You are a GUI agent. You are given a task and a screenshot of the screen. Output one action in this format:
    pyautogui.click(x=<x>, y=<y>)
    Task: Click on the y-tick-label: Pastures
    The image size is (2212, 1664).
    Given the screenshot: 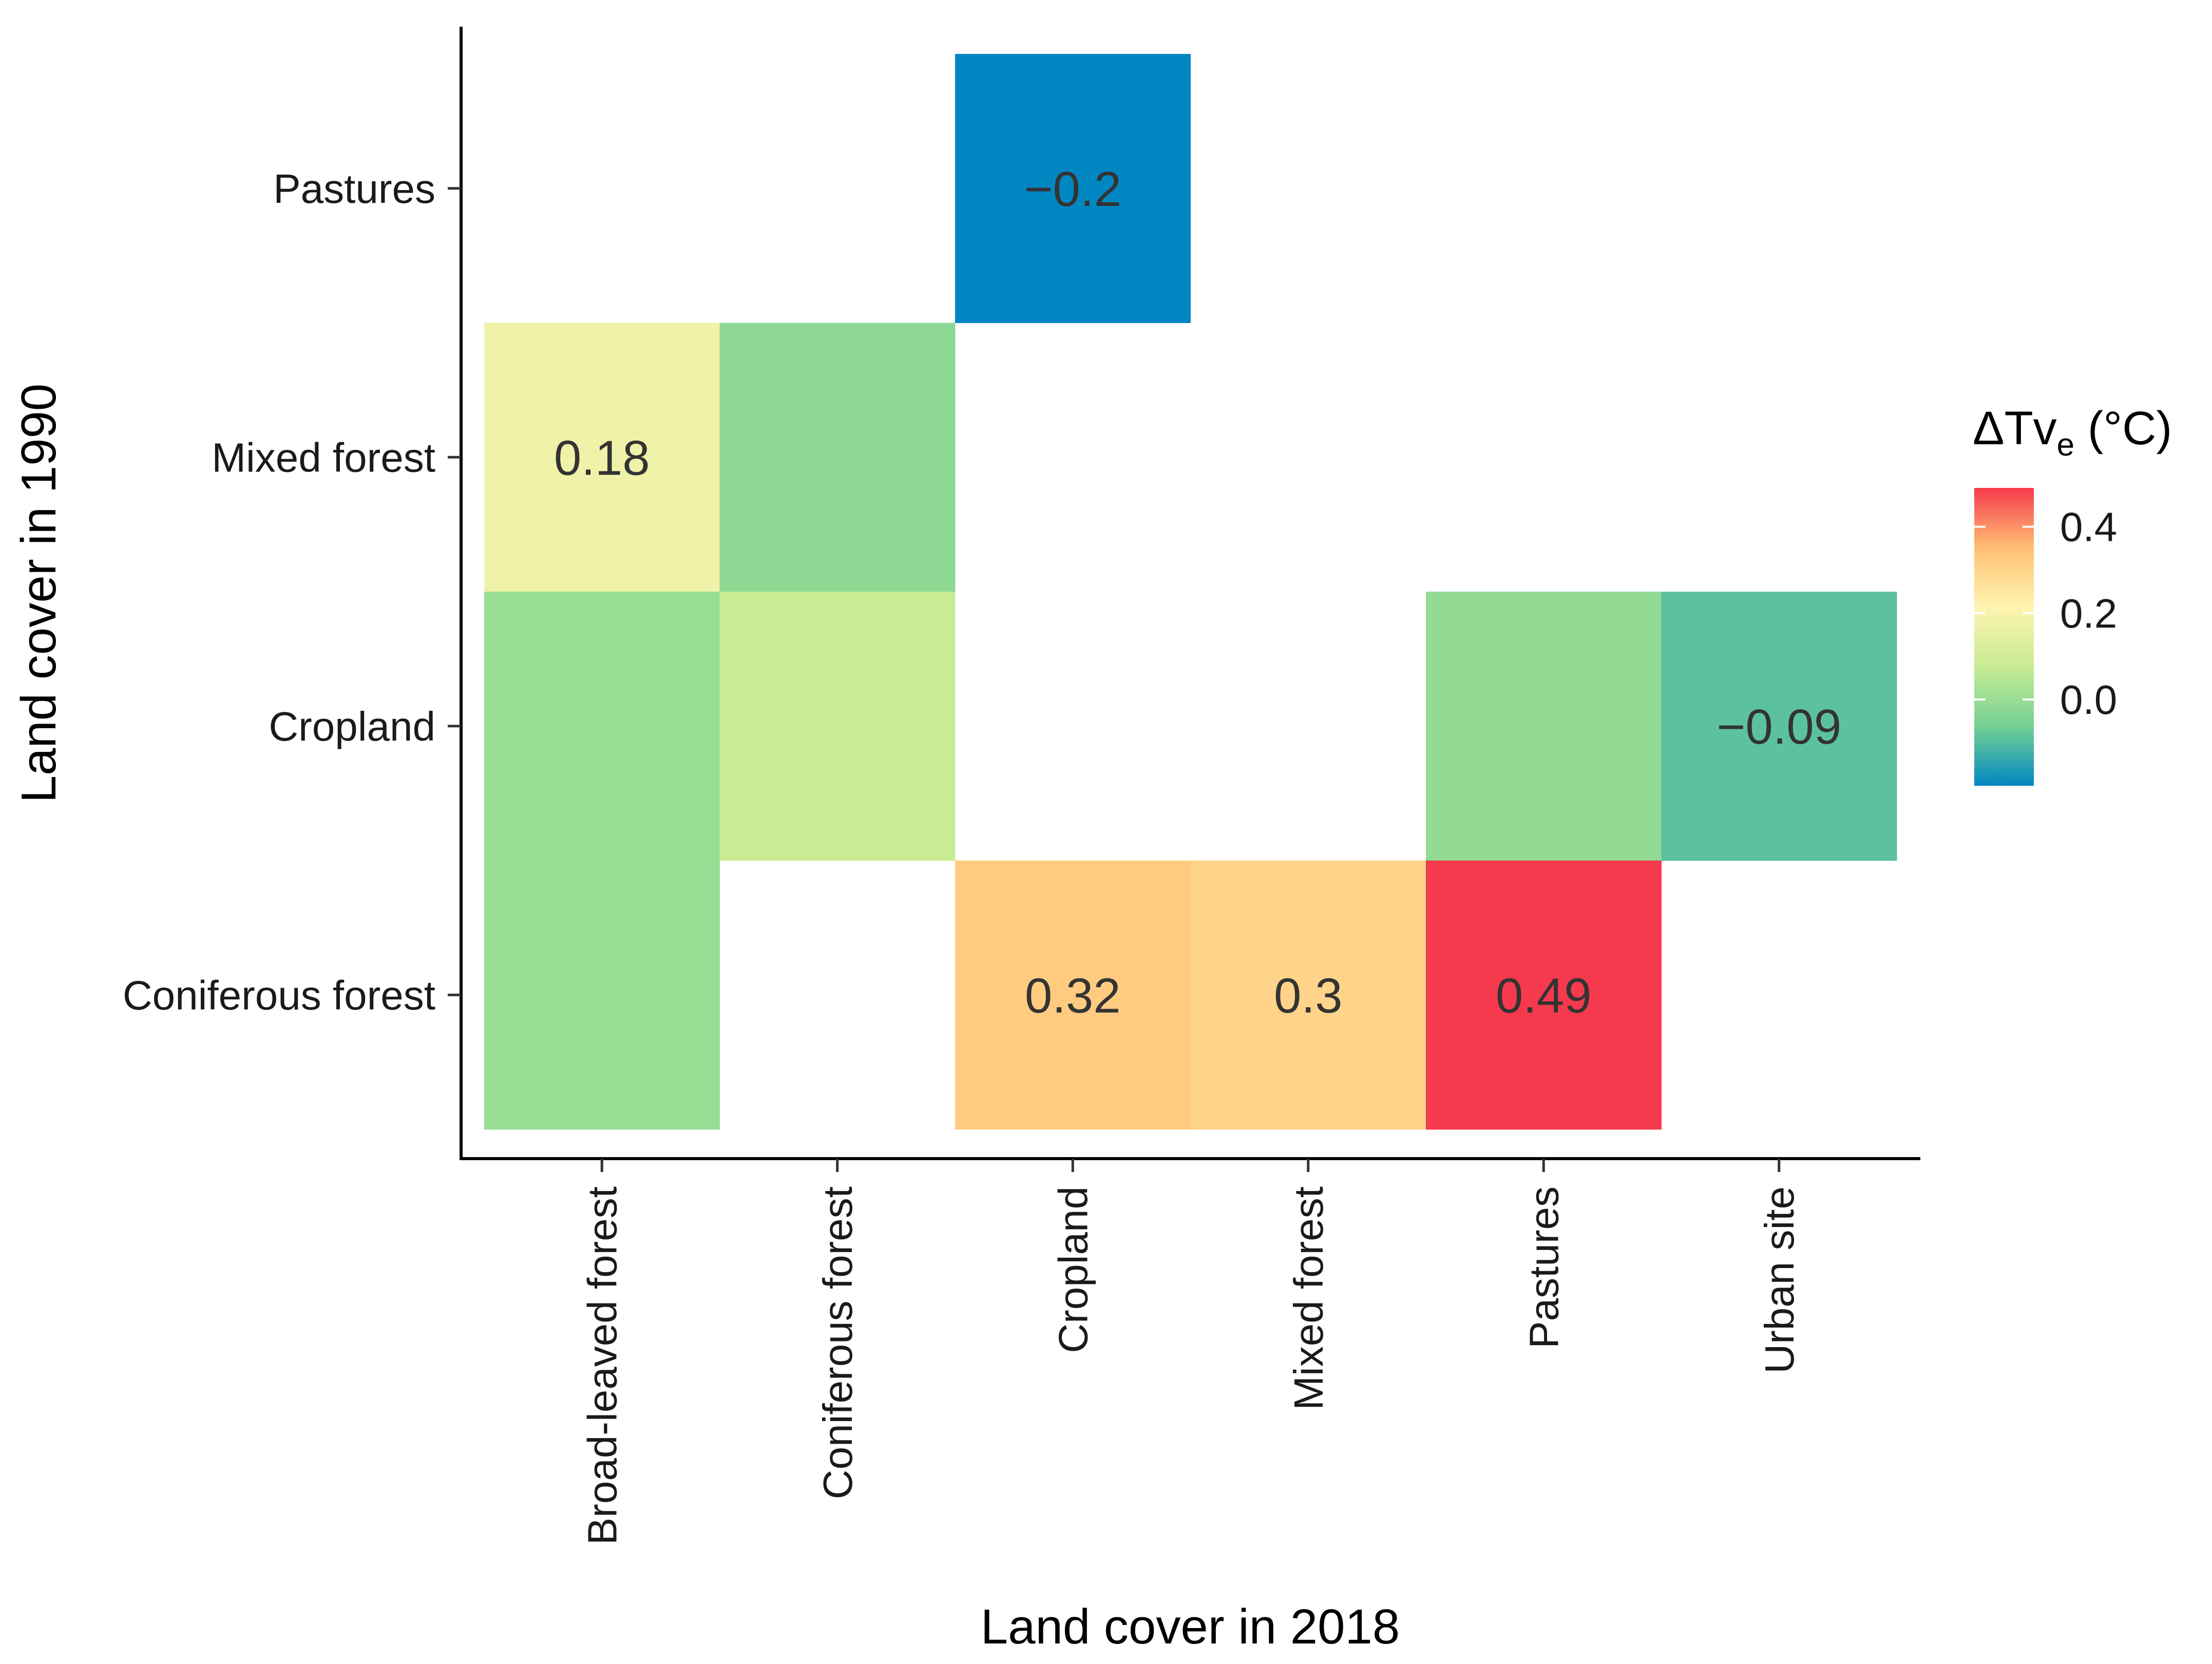 What is the action you would take?
    pyautogui.click(x=354, y=189)
    